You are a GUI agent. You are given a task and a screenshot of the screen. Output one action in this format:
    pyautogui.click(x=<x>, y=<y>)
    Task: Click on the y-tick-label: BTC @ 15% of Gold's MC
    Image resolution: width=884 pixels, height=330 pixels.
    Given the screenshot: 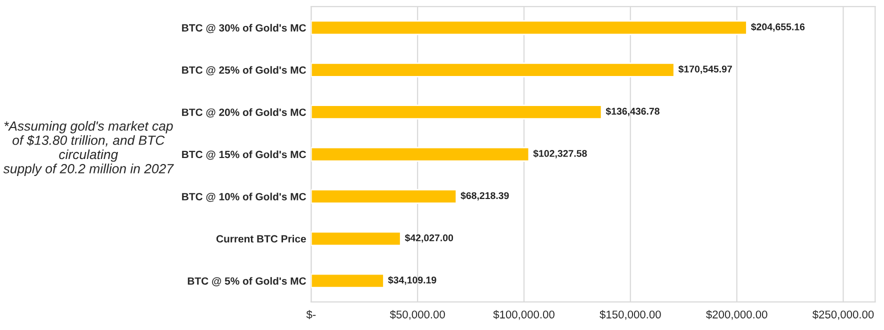 What is the action you would take?
    pyautogui.click(x=244, y=155)
    